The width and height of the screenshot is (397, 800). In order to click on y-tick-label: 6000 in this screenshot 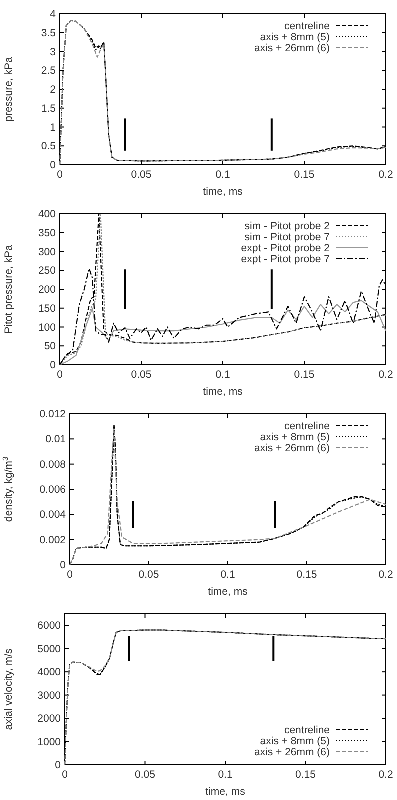, I will do `click(50, 626)`.